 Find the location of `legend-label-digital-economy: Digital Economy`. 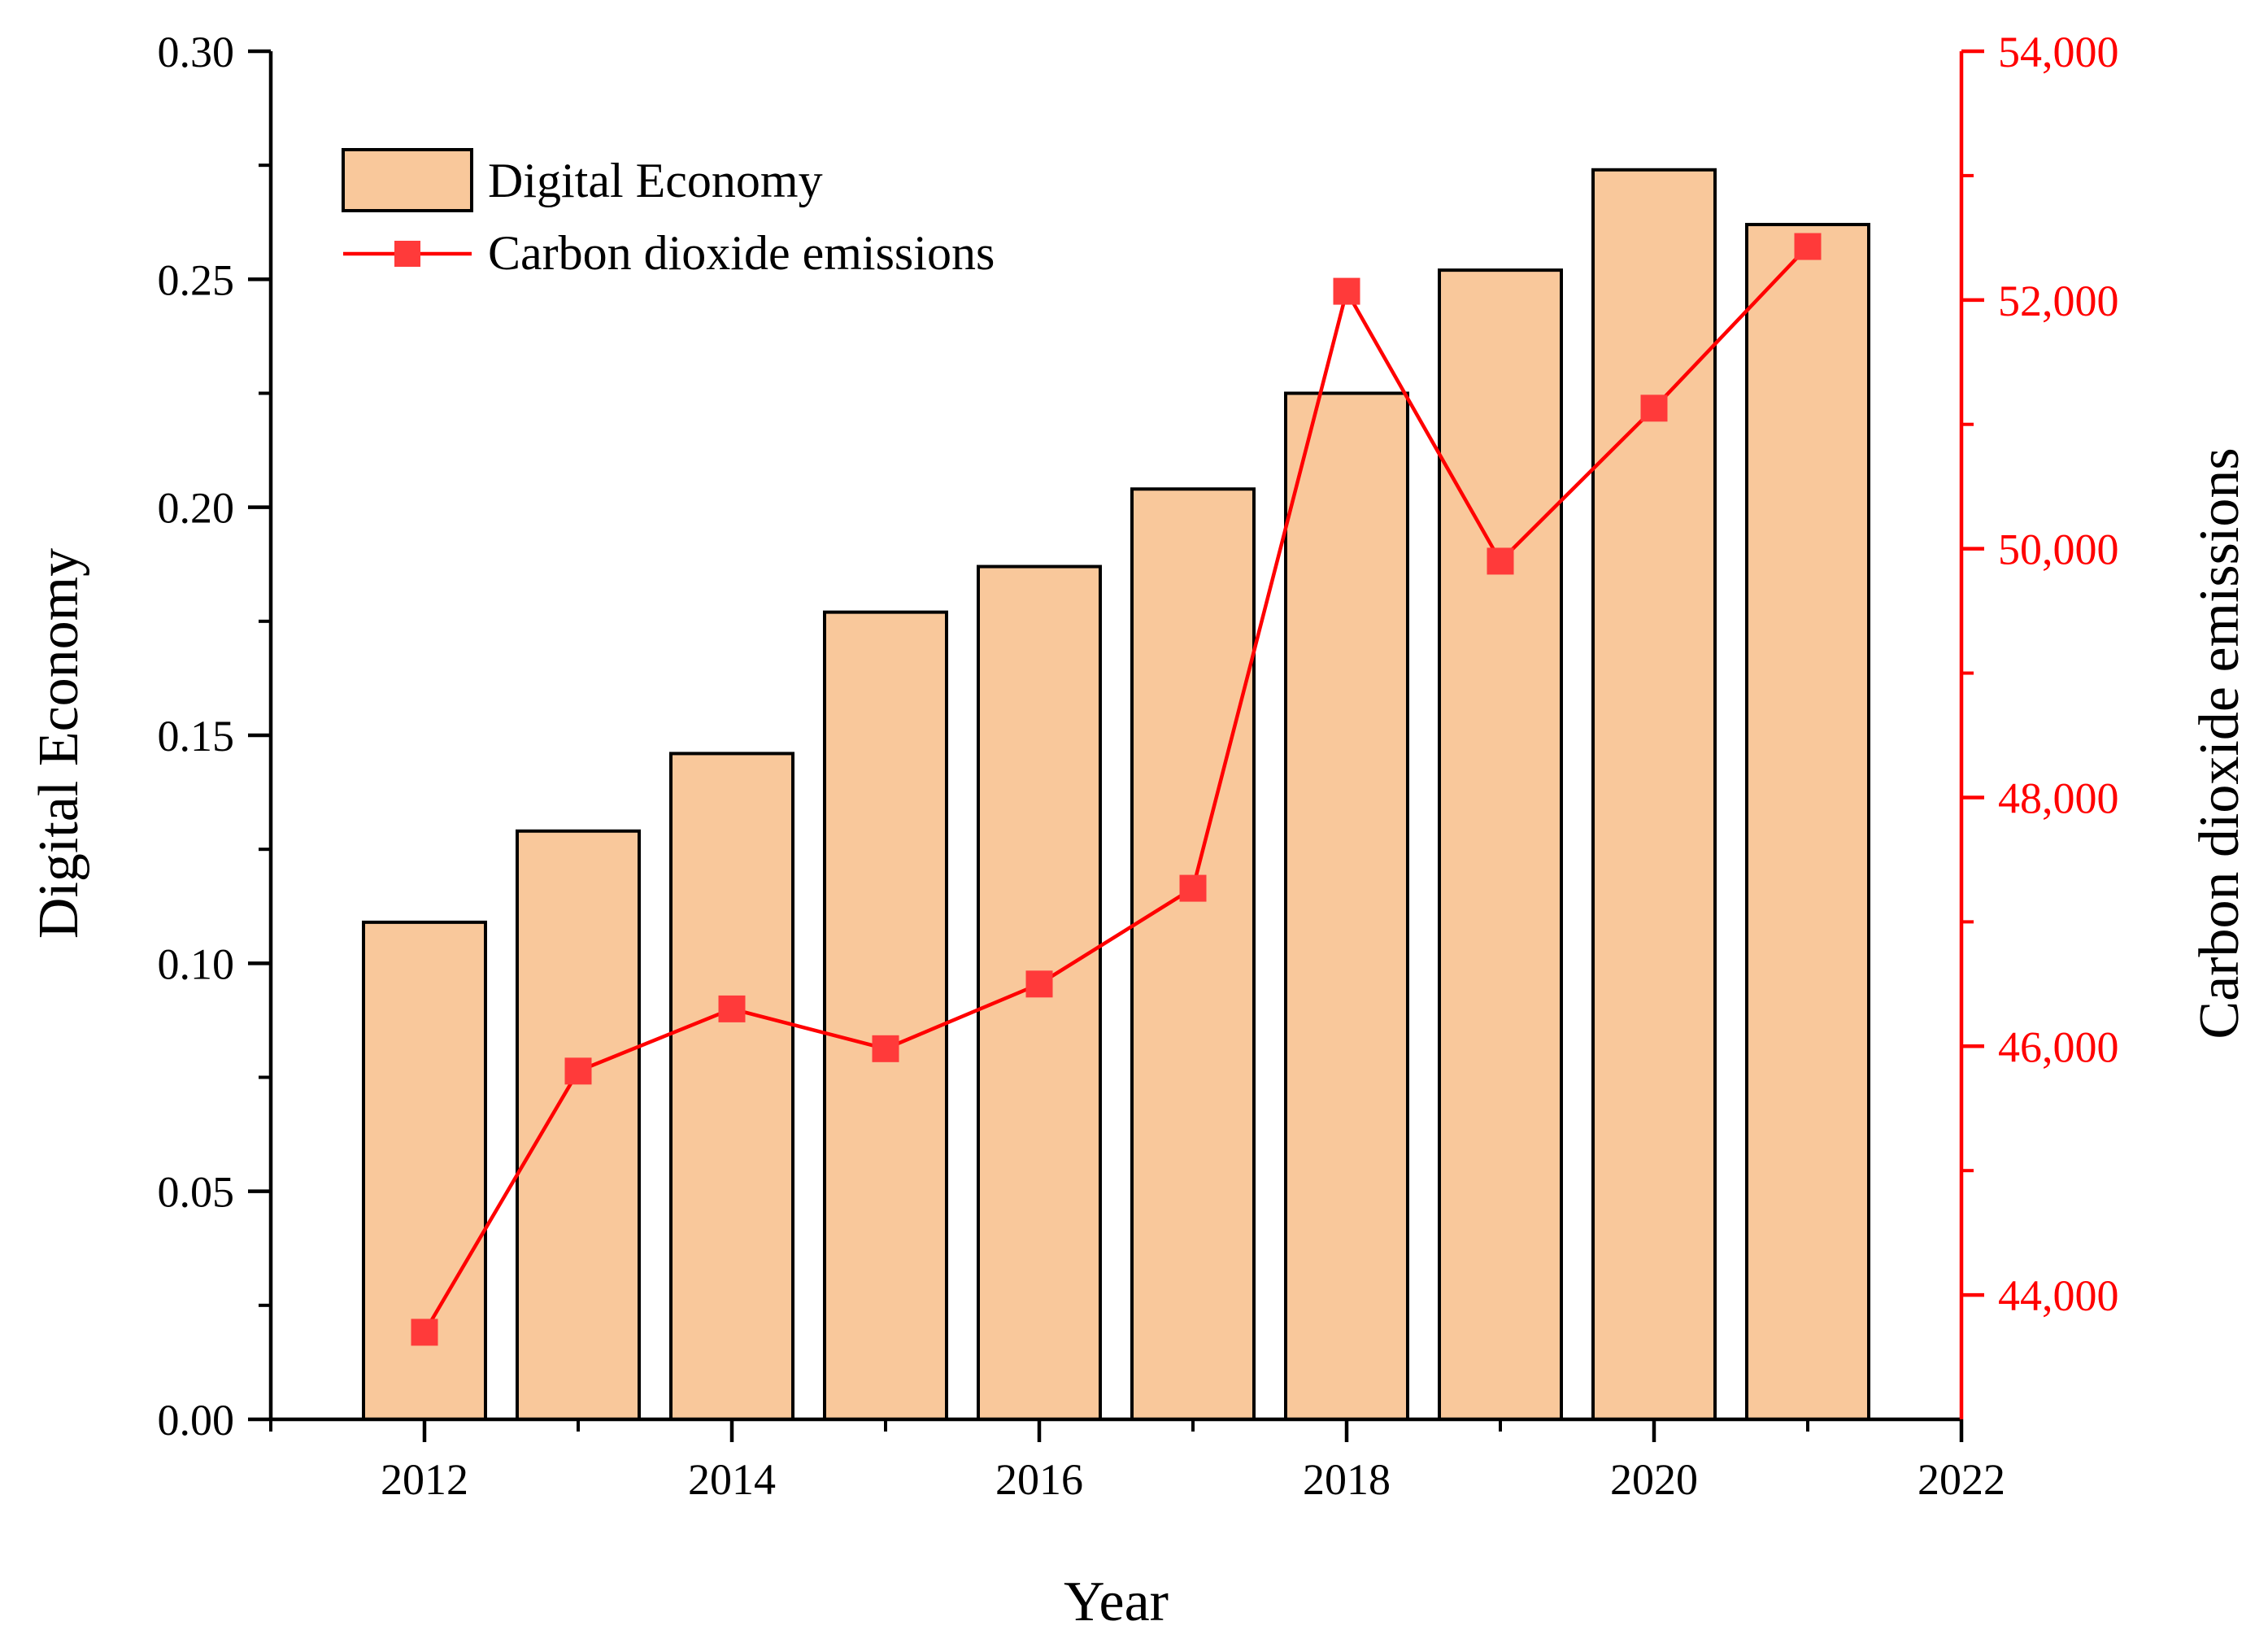

legend-label-digital-economy: Digital Economy is located at coordinates (655, 180).